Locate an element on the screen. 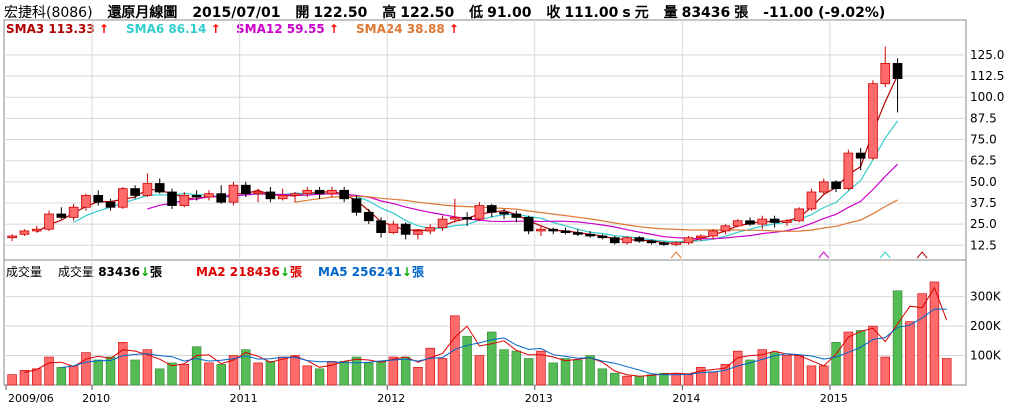  sma12-legend: SMA12 59.55 ↑ is located at coordinates (287, 29).